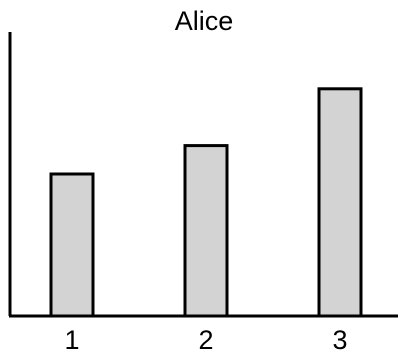 This screenshot has width=398, height=354. I want to click on x-tick-labels: 1 2 3, so click(205, 339).